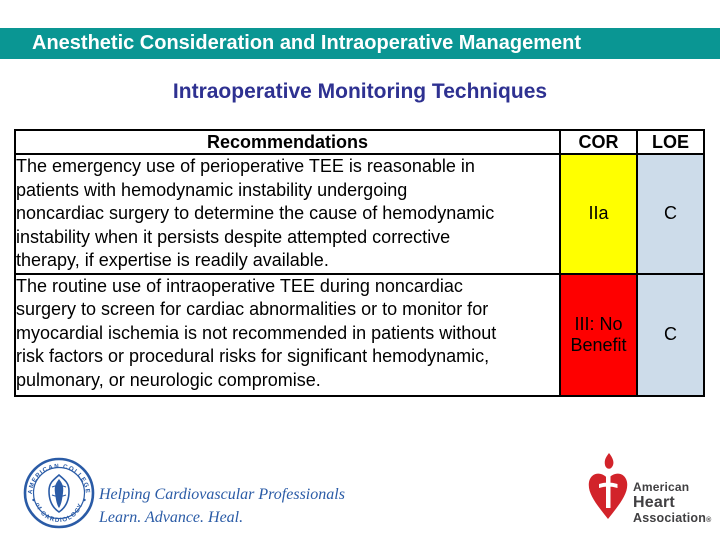 Image resolution: width=720 pixels, height=540 pixels. What do you see at coordinates (670, 142) in the screenshot?
I see `column-header-loe: LOE` at bounding box center [670, 142].